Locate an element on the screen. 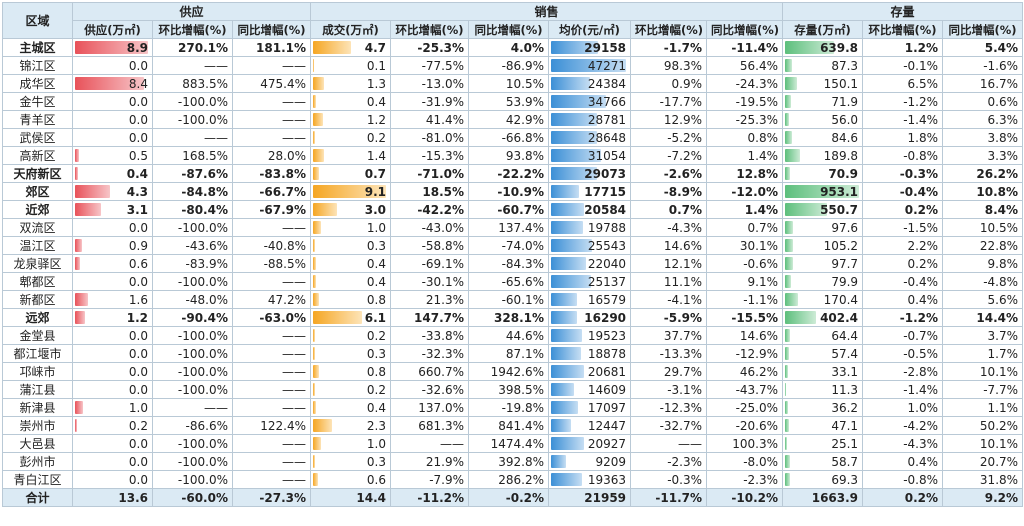 The height and width of the screenshot is (526, 1024). cell-value: 0.2 is located at coordinates (376, 137).